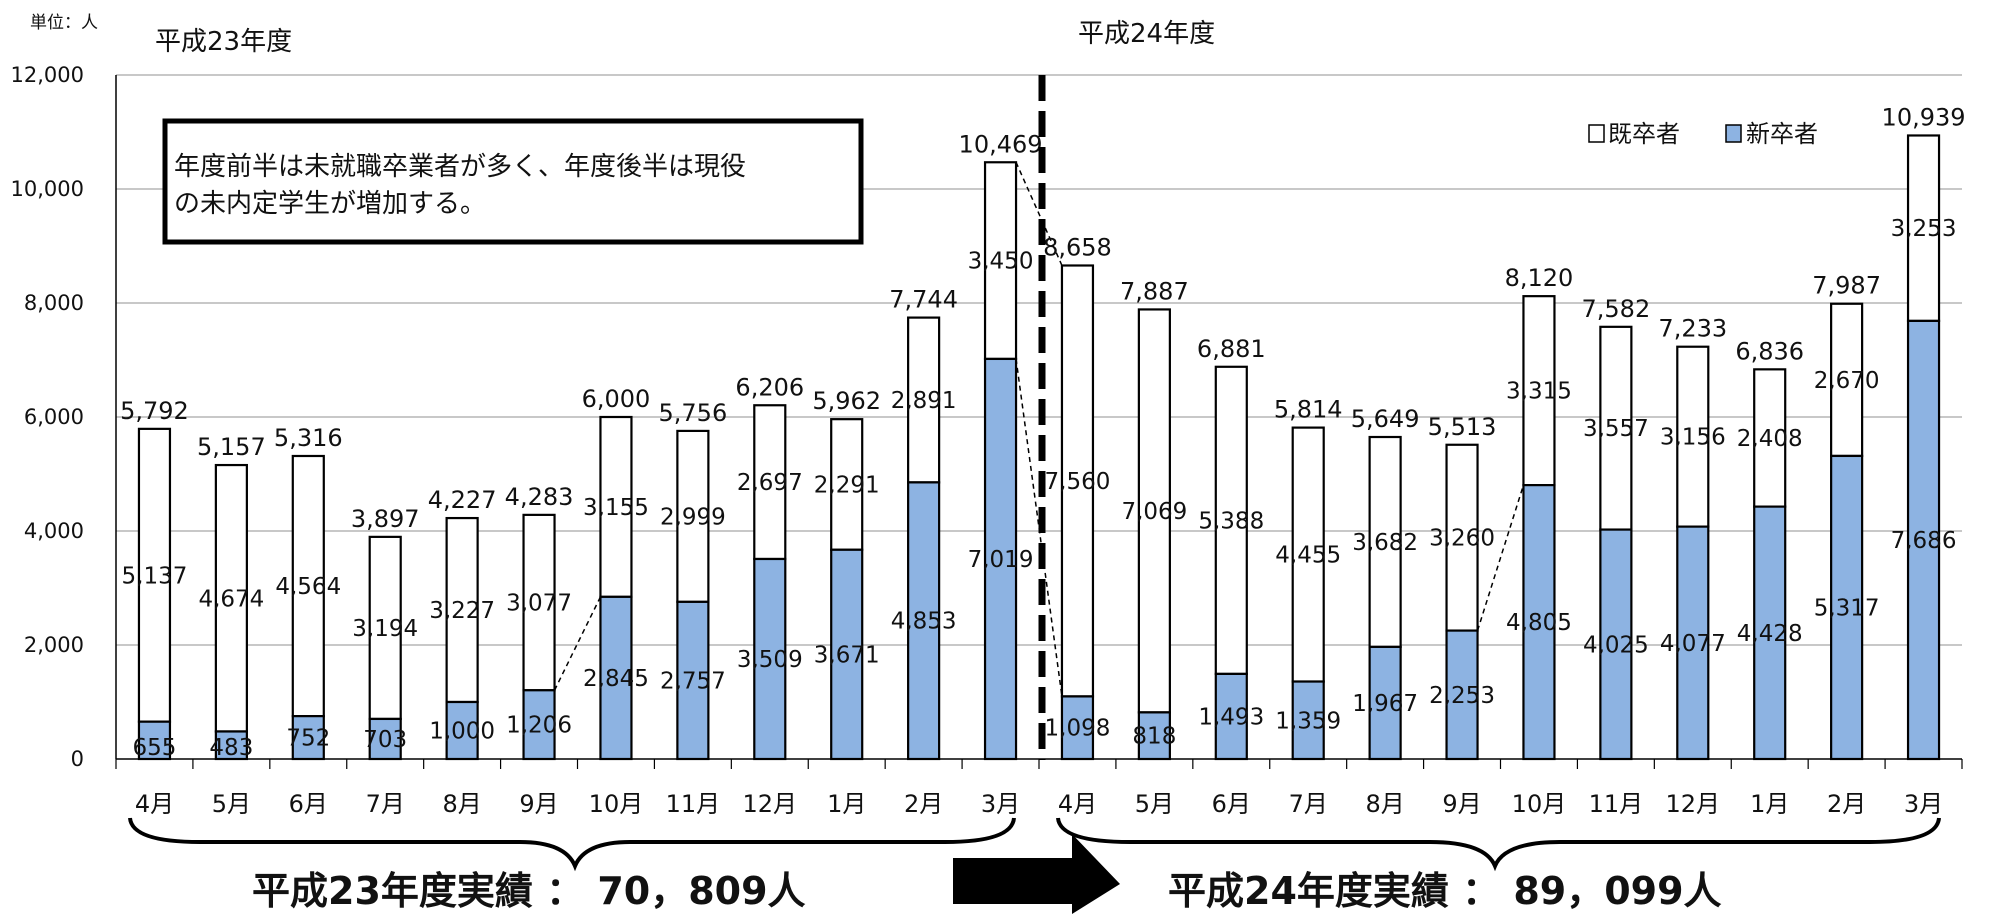 The image size is (1993, 914). Describe the element at coordinates (924, 401) in the screenshot. I see `kisotsu-value-label: 2,891` at that location.